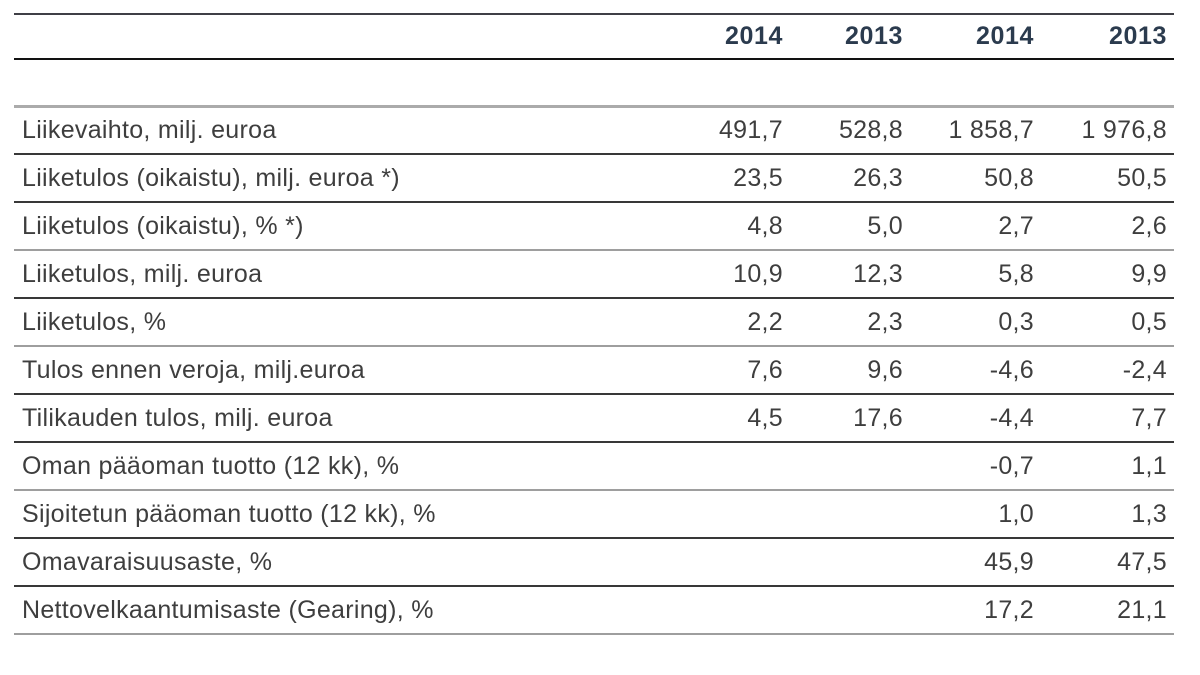 The image size is (1200, 675). Describe the element at coordinates (1142, 561) in the screenshot. I see `cell-value: 47,5` at that location.